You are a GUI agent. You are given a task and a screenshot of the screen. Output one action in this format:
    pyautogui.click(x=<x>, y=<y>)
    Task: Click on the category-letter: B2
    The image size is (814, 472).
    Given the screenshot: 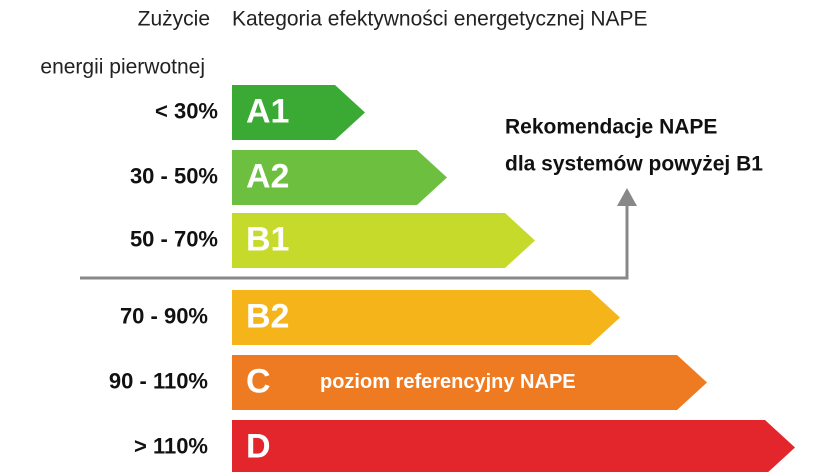 What is the action you would take?
    pyautogui.click(x=267, y=316)
    